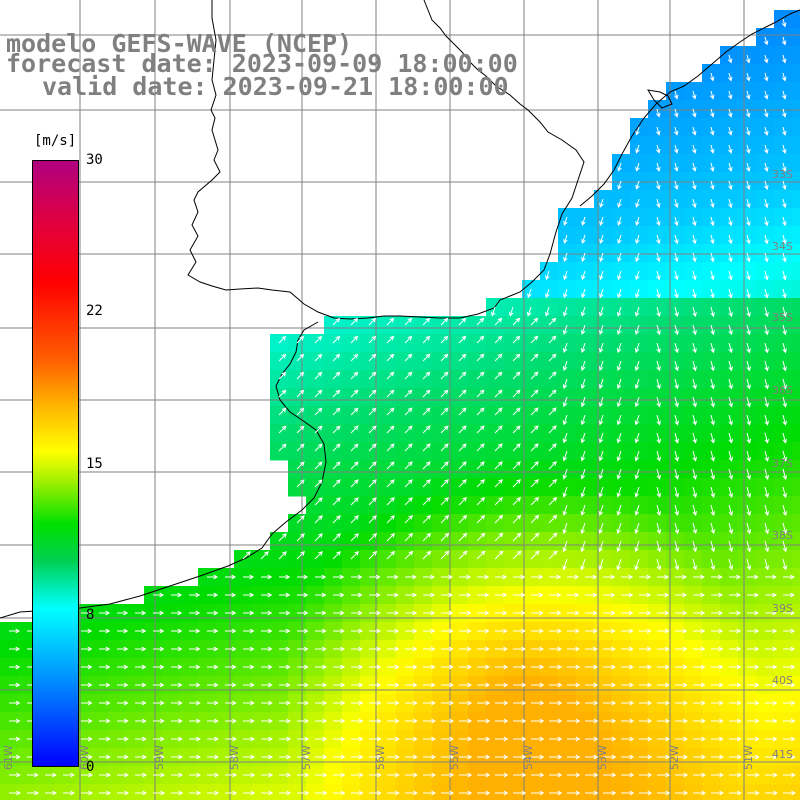 Image resolution: width=800 pixels, height=800 pixels. What do you see at coordinates (782, 464) in the screenshot?
I see `latitude-labels: 33S 34S 35S 36S 37S 38S 39S 40S 41S` at bounding box center [782, 464].